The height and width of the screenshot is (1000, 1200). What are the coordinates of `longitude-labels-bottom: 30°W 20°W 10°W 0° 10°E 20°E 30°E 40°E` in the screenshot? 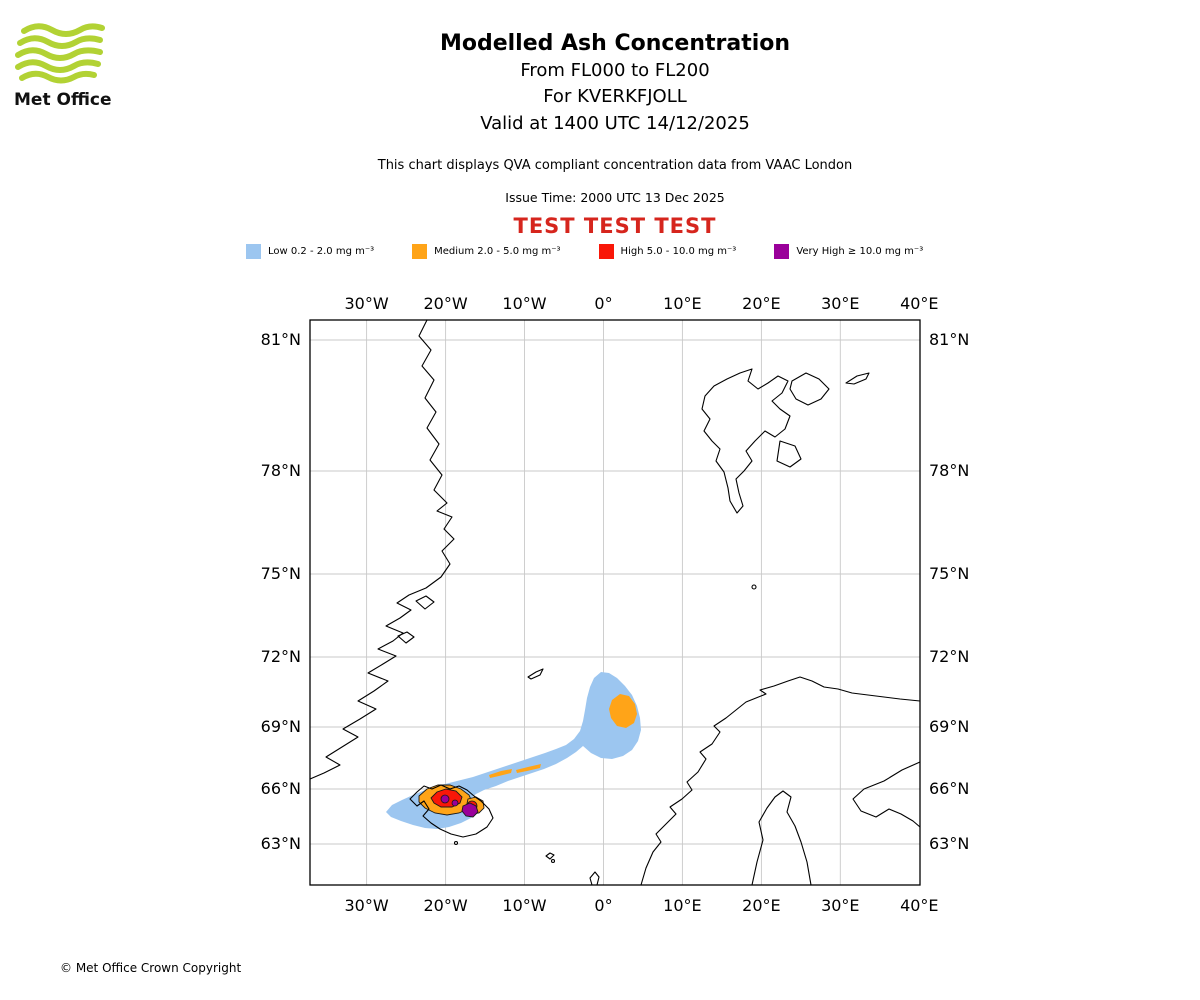 It's located at (642, 905).